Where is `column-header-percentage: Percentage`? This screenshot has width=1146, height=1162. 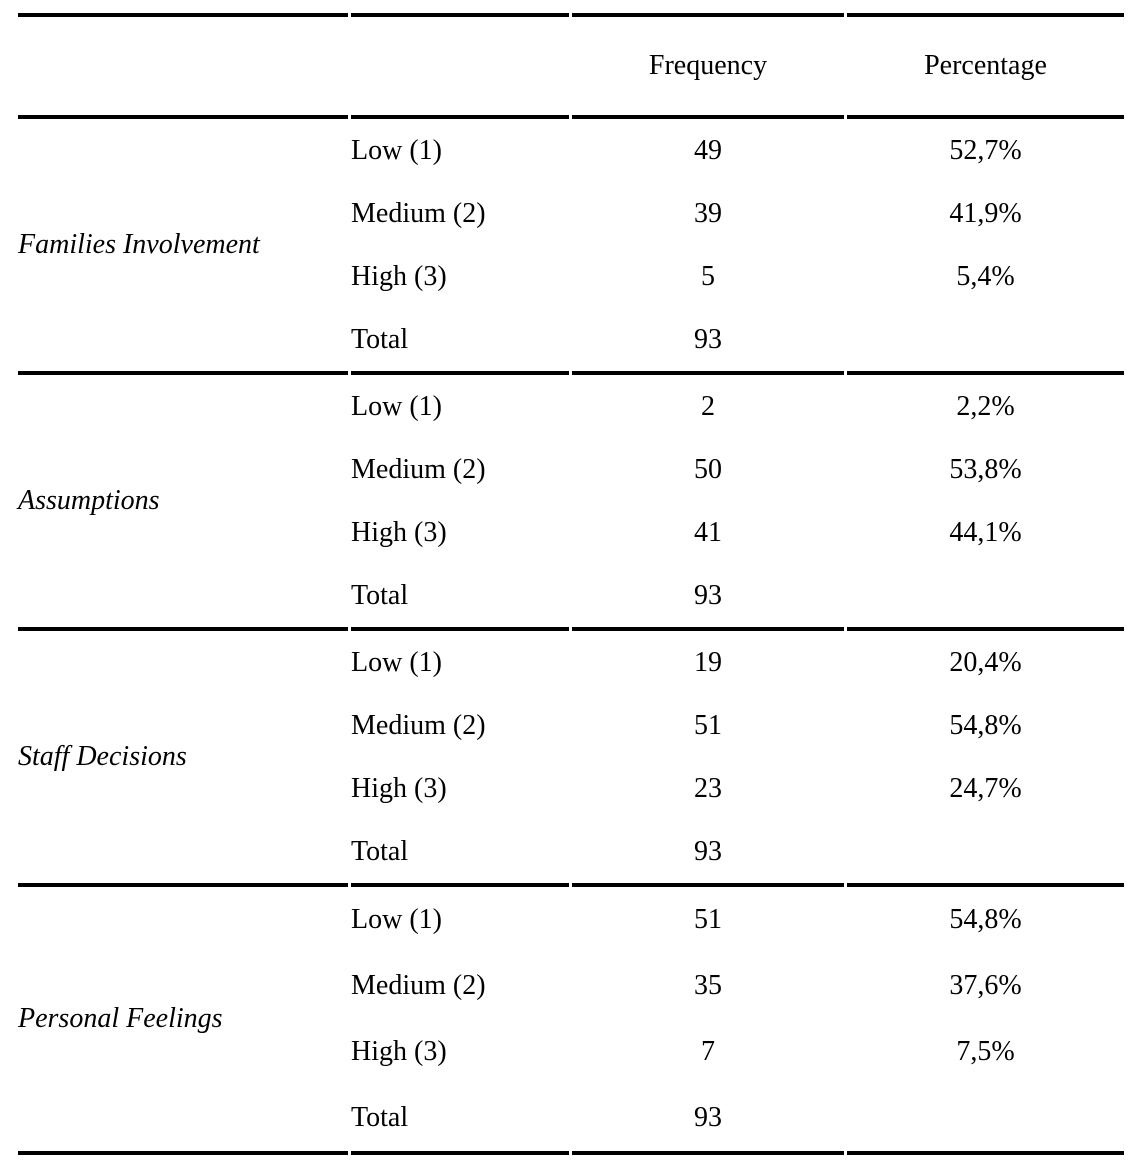
column-header-percentage: Percentage is located at coordinates (985, 66).